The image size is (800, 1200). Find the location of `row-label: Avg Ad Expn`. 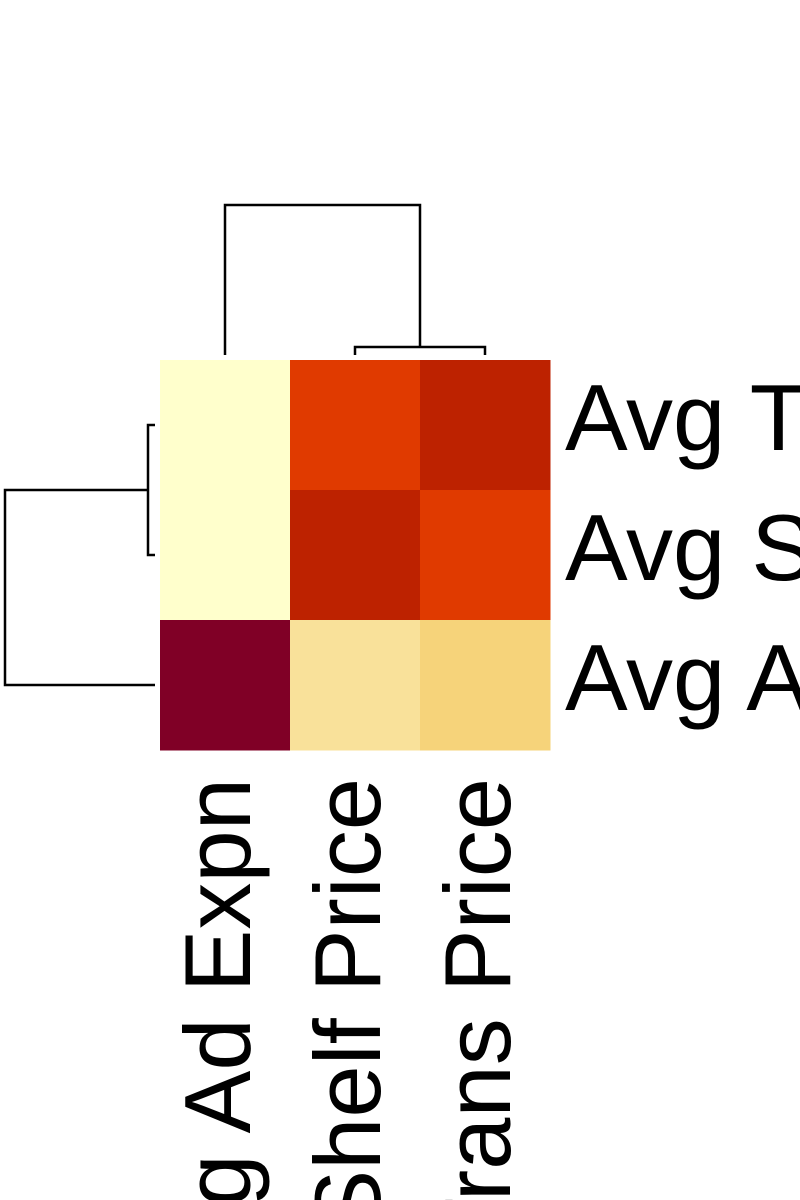

row-label: Avg Ad Expn is located at coordinates (682, 677).